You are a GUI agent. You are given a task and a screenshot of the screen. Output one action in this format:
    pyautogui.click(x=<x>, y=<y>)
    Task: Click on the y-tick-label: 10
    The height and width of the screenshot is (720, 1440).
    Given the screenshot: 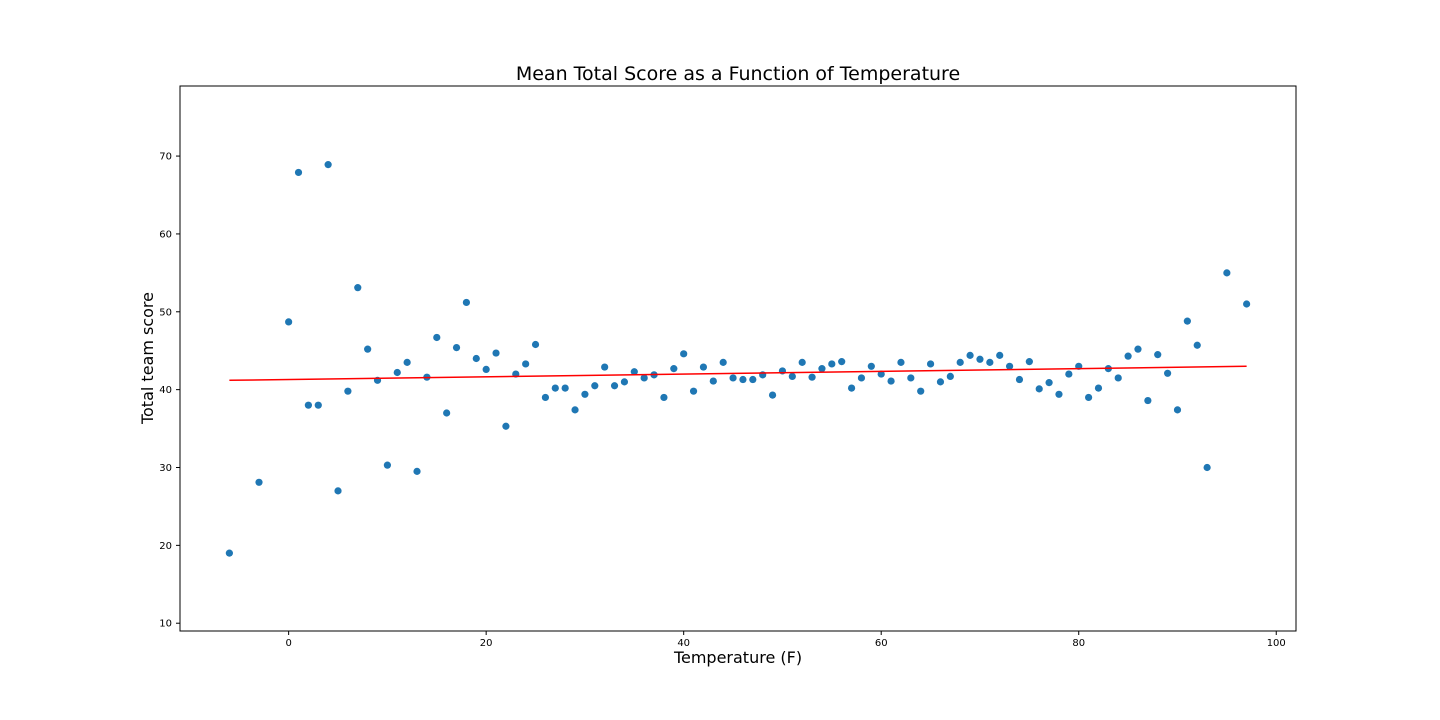 What is the action you would take?
    pyautogui.click(x=165, y=624)
    